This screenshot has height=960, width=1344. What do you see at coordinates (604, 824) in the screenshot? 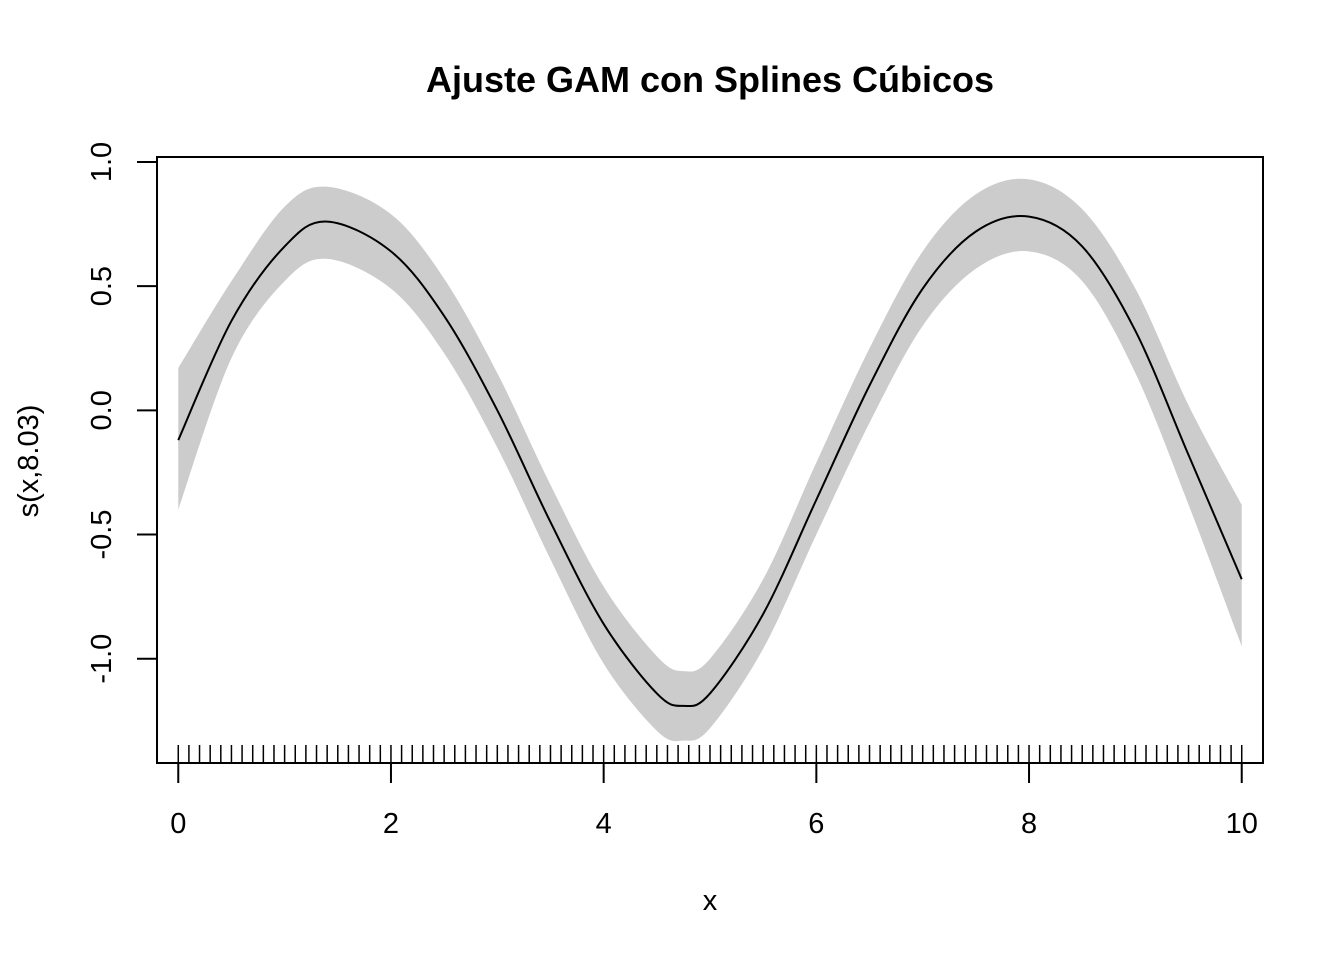
I see `x-tick-label: 4` at bounding box center [604, 824].